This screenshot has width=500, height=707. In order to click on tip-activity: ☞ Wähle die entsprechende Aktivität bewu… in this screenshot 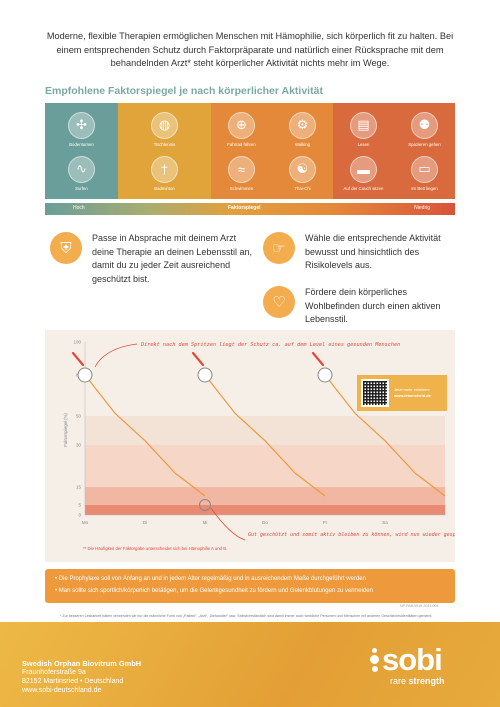, I will do `click(363, 252)`.